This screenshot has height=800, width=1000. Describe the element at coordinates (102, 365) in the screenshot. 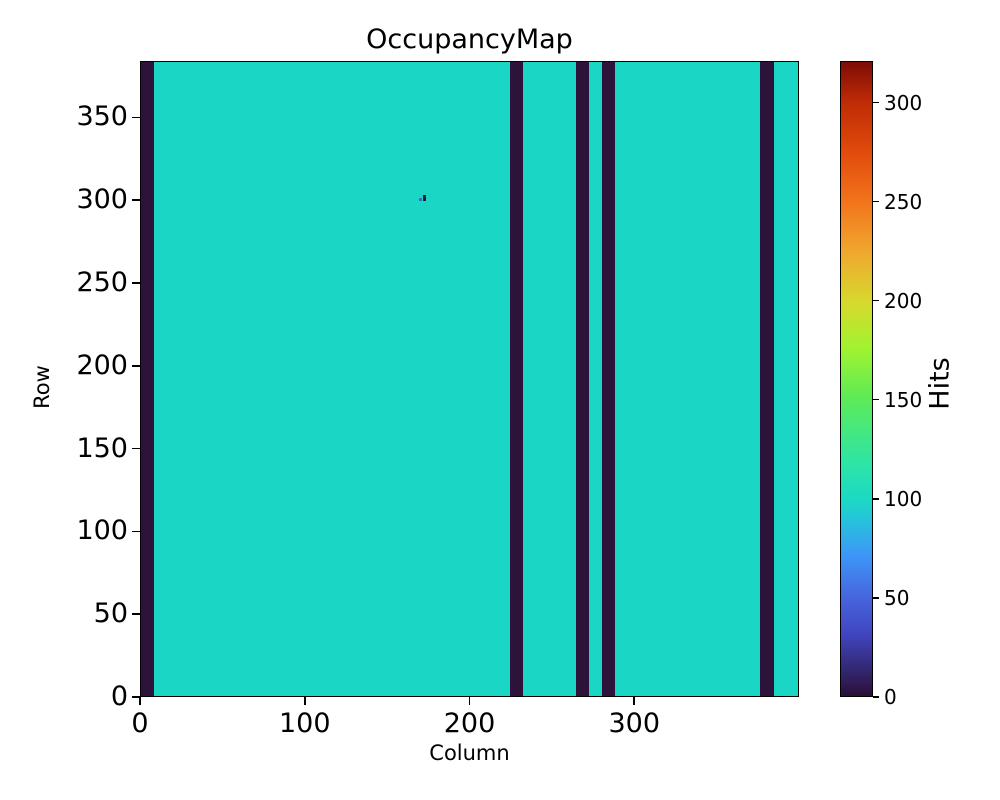

I see `y-tick-label: 200` at that location.